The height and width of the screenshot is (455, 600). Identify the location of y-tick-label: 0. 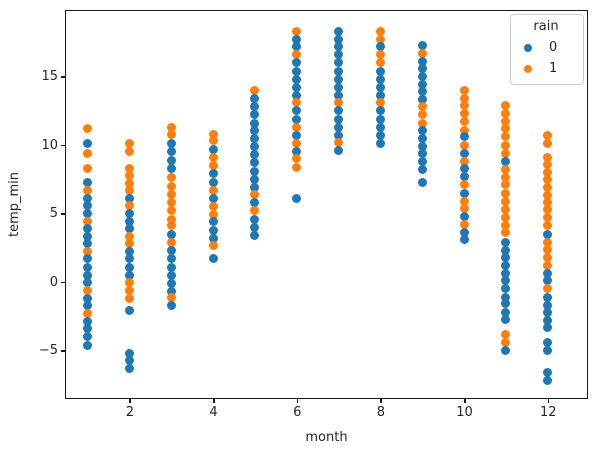
(53, 282).